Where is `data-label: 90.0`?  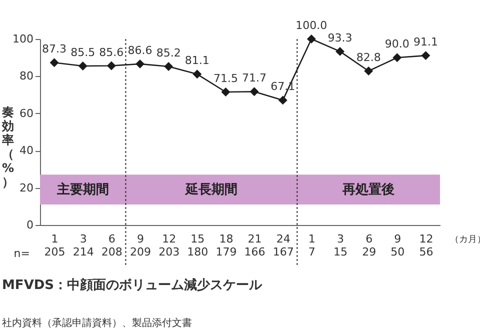
data-label: 90.0 is located at coordinates (397, 44).